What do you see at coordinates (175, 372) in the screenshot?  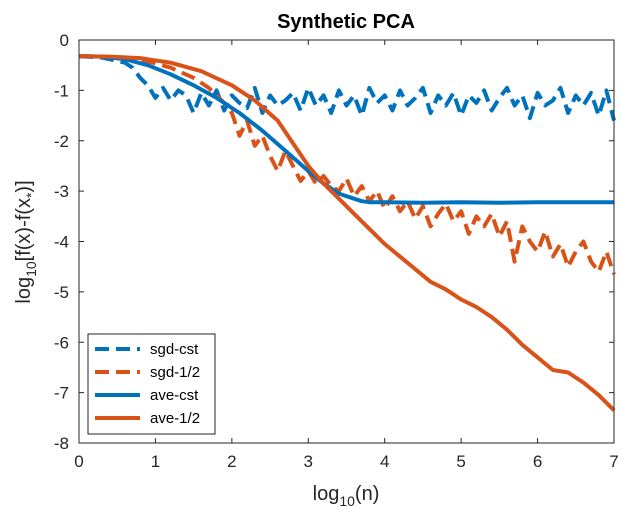 I see `legend-label: sgd-1/2` at bounding box center [175, 372].